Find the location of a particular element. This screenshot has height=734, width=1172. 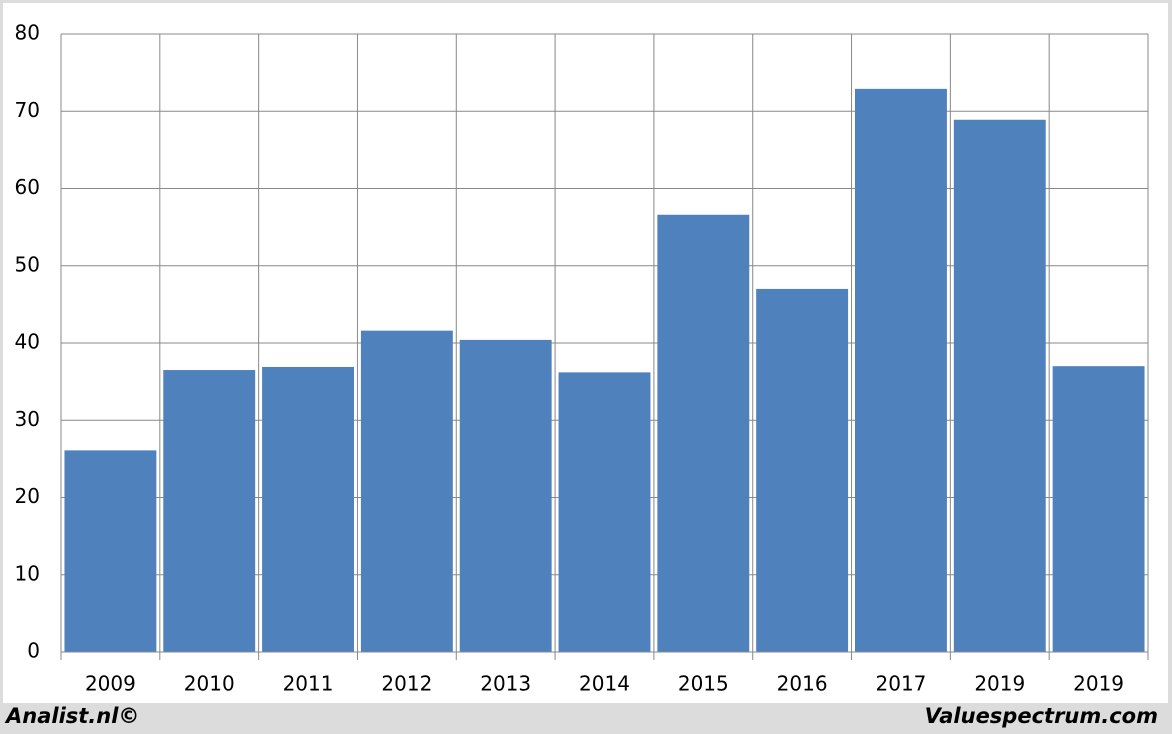

y-tick-label: 80 is located at coordinates (27, 33).